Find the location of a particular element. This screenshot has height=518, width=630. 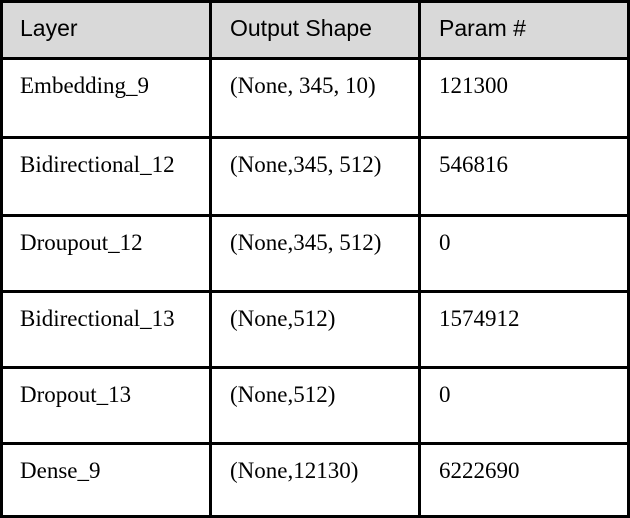

table-row: Dropout_13 (None,512) 0 is located at coordinates (315, 407).